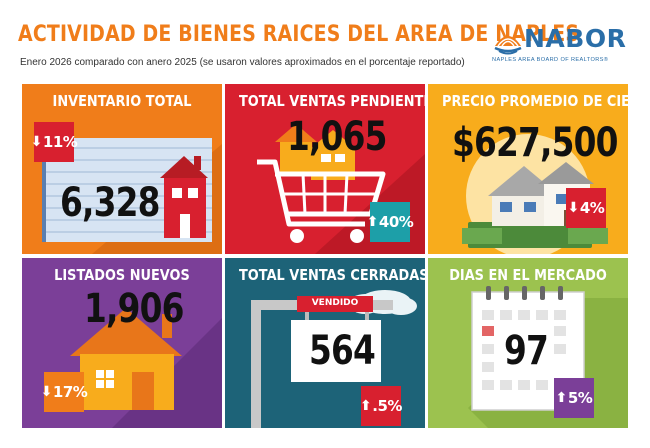  Describe the element at coordinates (381, 406) in the screenshot. I see `change-badge: ⬆ .5%` at that location.